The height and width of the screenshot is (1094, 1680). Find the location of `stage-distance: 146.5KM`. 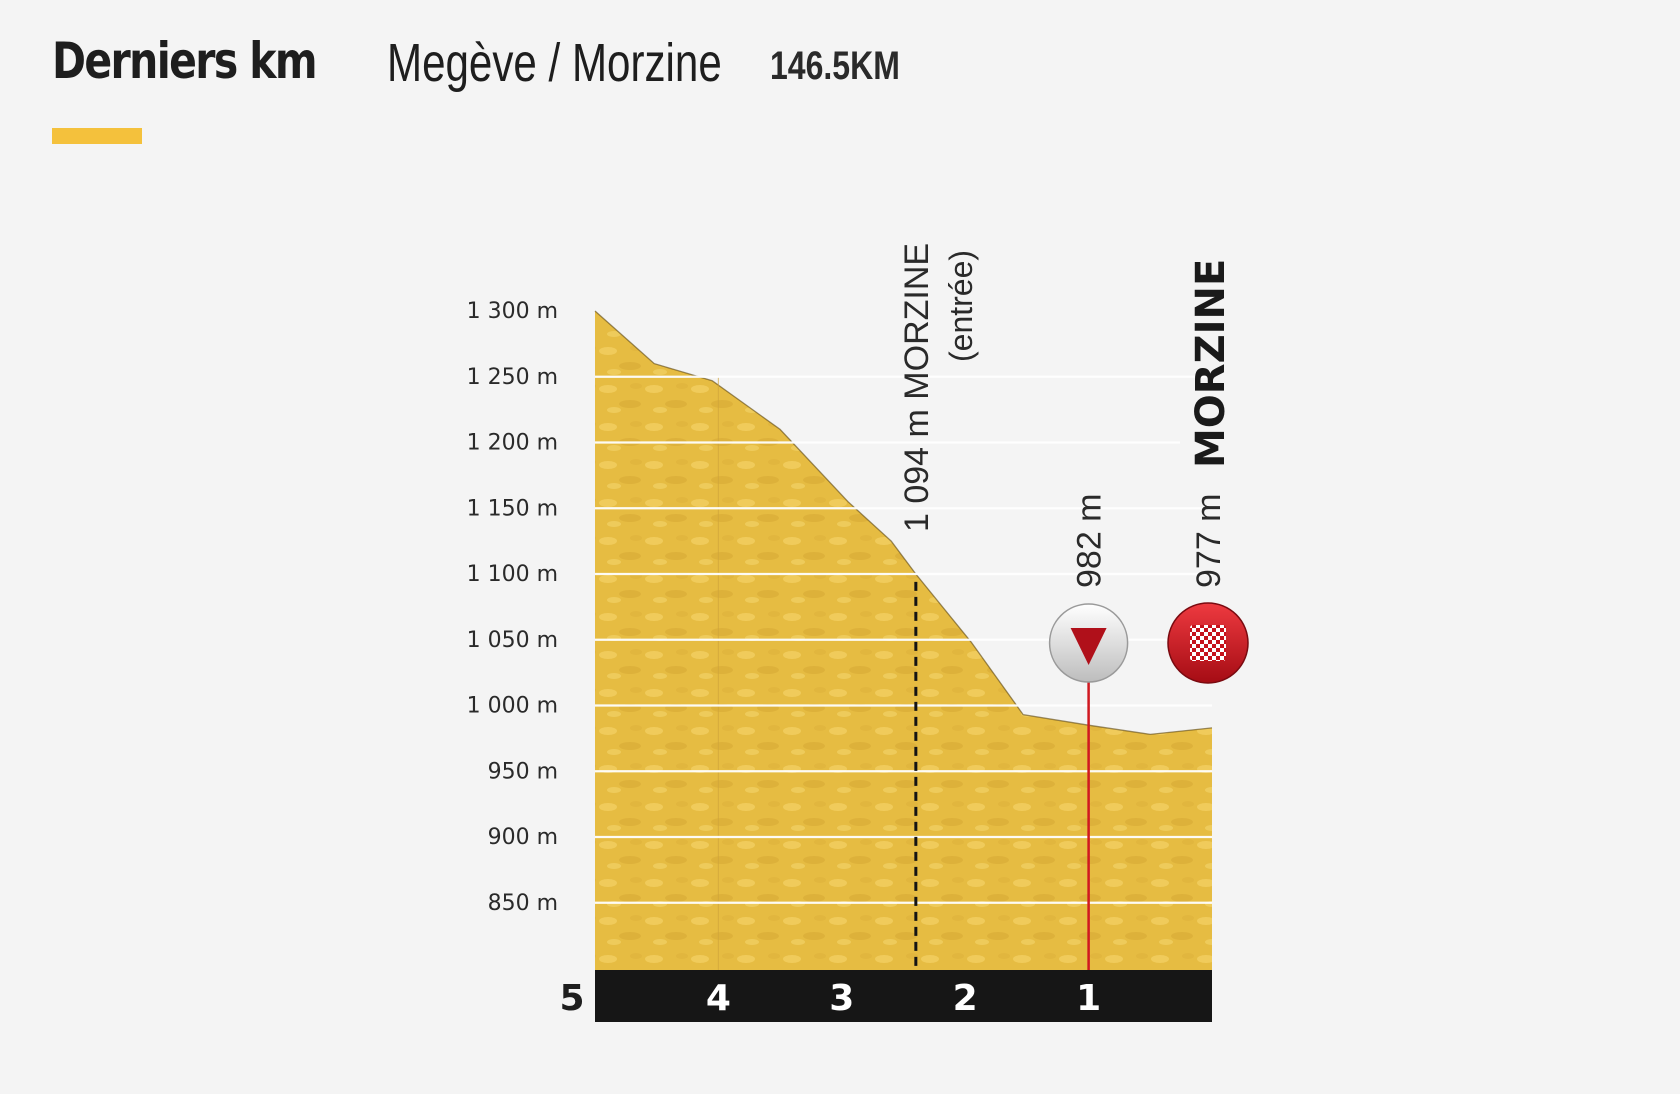

stage-distance: 146.5KM is located at coordinates (835, 66).